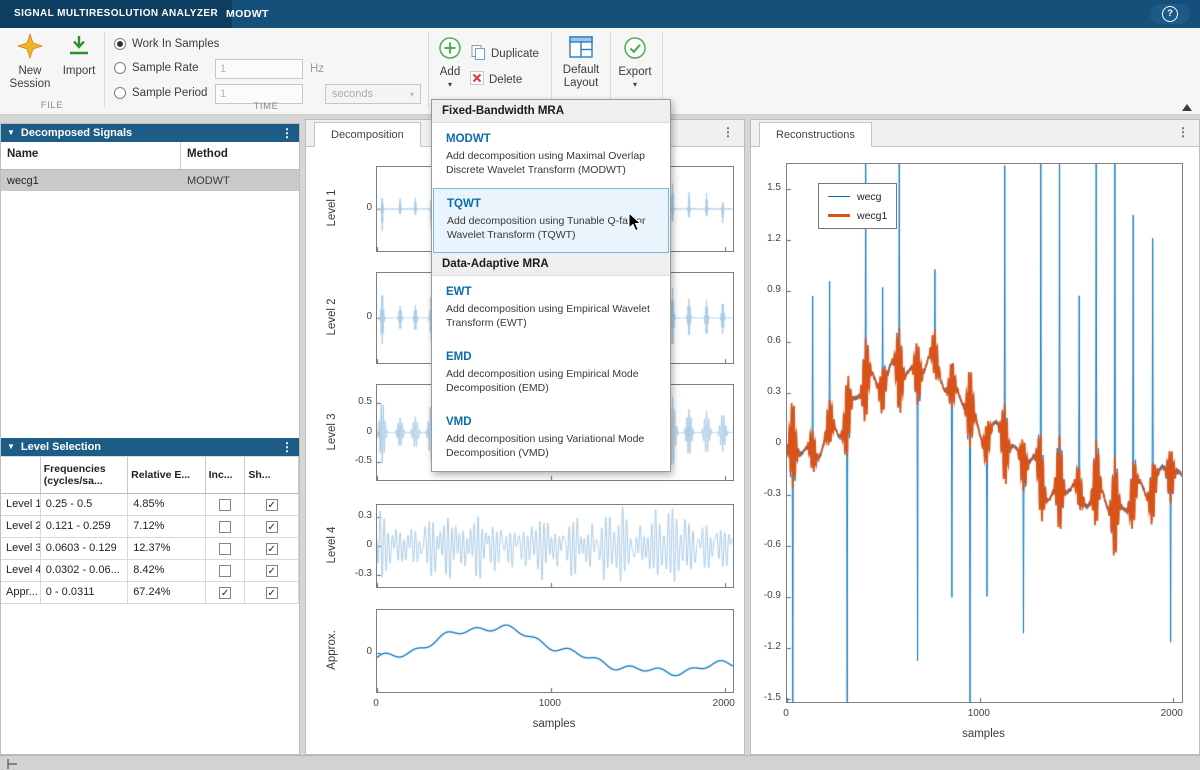 The height and width of the screenshot is (770, 1200). What do you see at coordinates (116, 14) in the screenshot?
I see `tab-signal-multiresolution-analyzer: SIGNAL MULTIRESOLUTION ANALYZER` at bounding box center [116, 14].